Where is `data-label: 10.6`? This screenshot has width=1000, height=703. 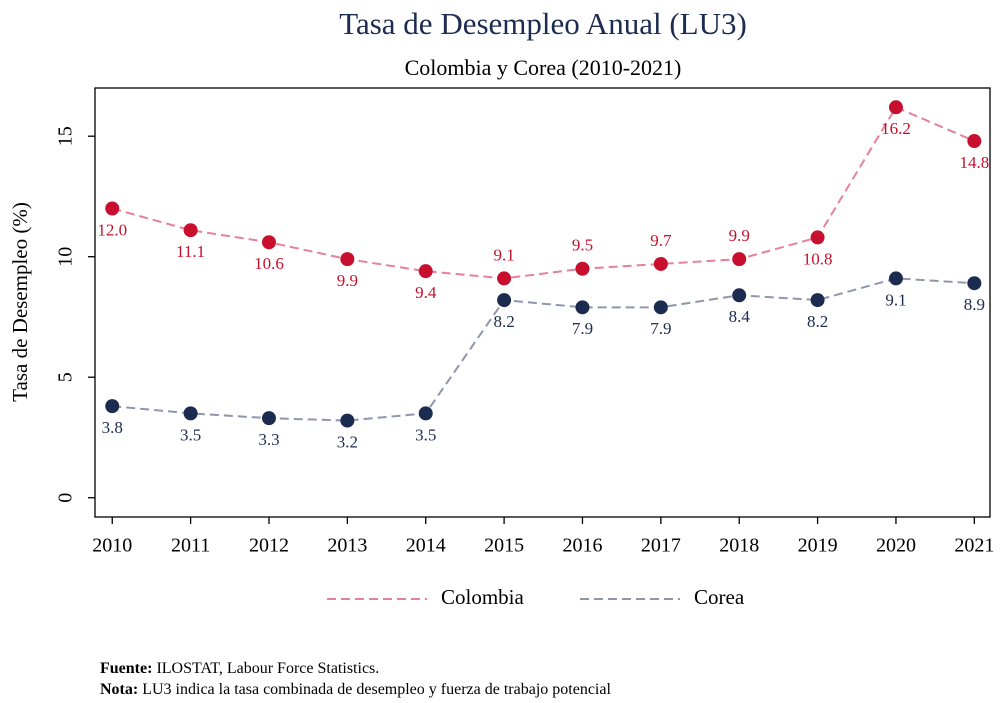
data-label: 10.6 is located at coordinates (269, 263).